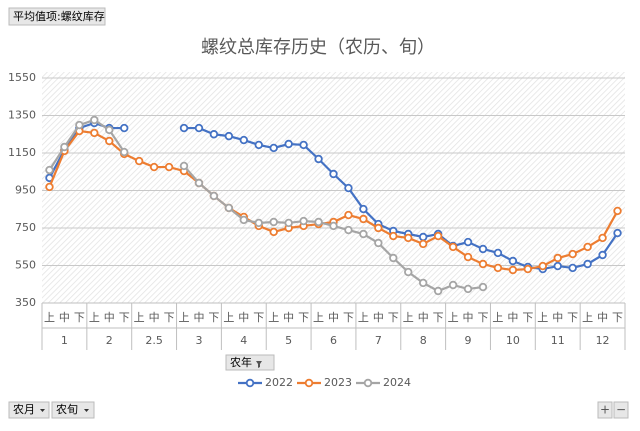 This screenshot has width=640, height=431. What do you see at coordinates (279, 382) in the screenshot?
I see `legend-label: 2022` at bounding box center [279, 382].